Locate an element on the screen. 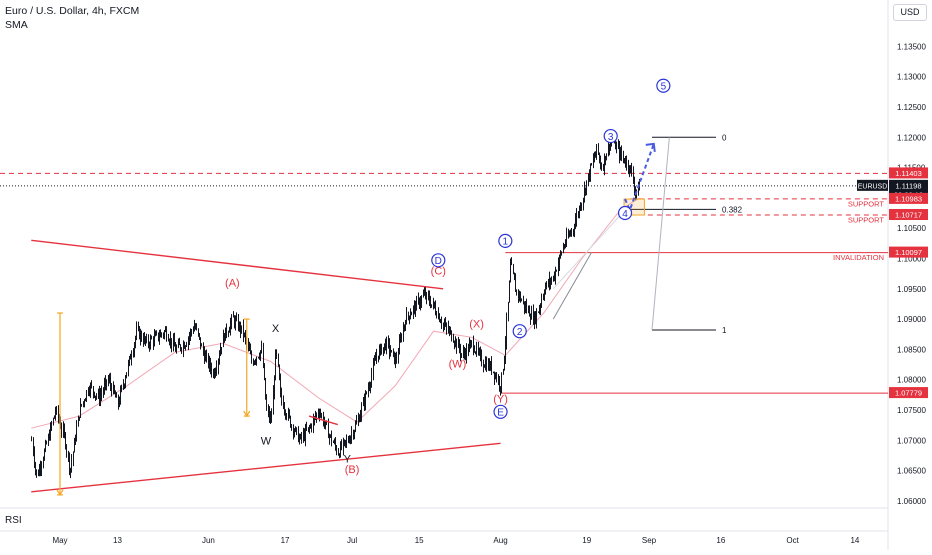  price-tag: 1.10097 is located at coordinates (908, 252).